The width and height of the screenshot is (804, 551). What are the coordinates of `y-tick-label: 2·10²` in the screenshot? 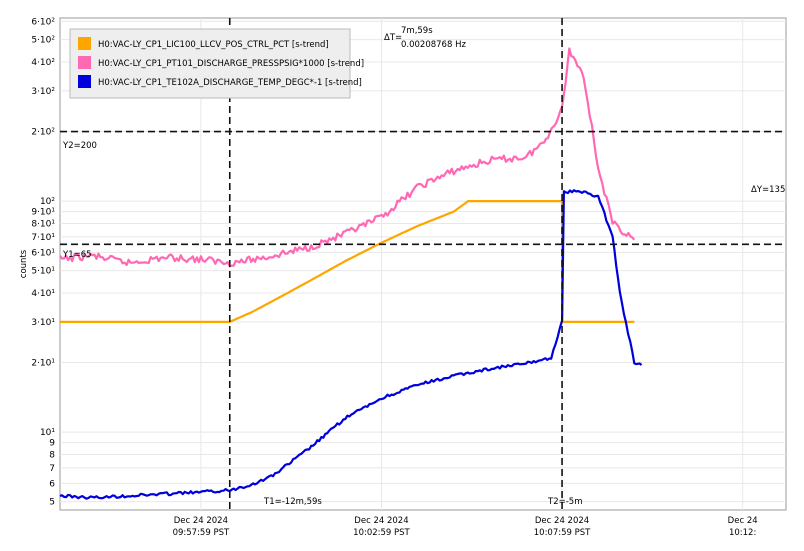 It's located at (43, 133).